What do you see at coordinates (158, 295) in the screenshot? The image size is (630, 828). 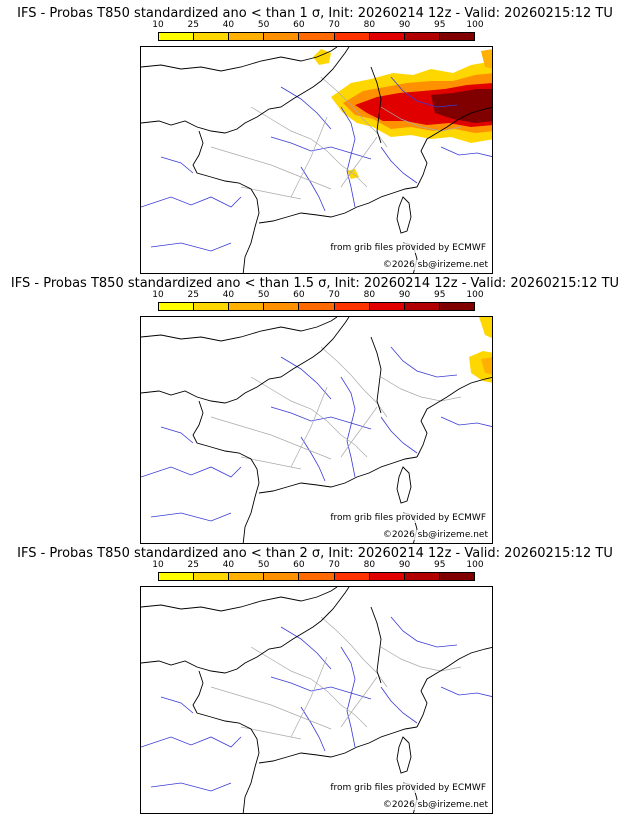 I see `colorbar-tick-label: 10` at bounding box center [158, 295].